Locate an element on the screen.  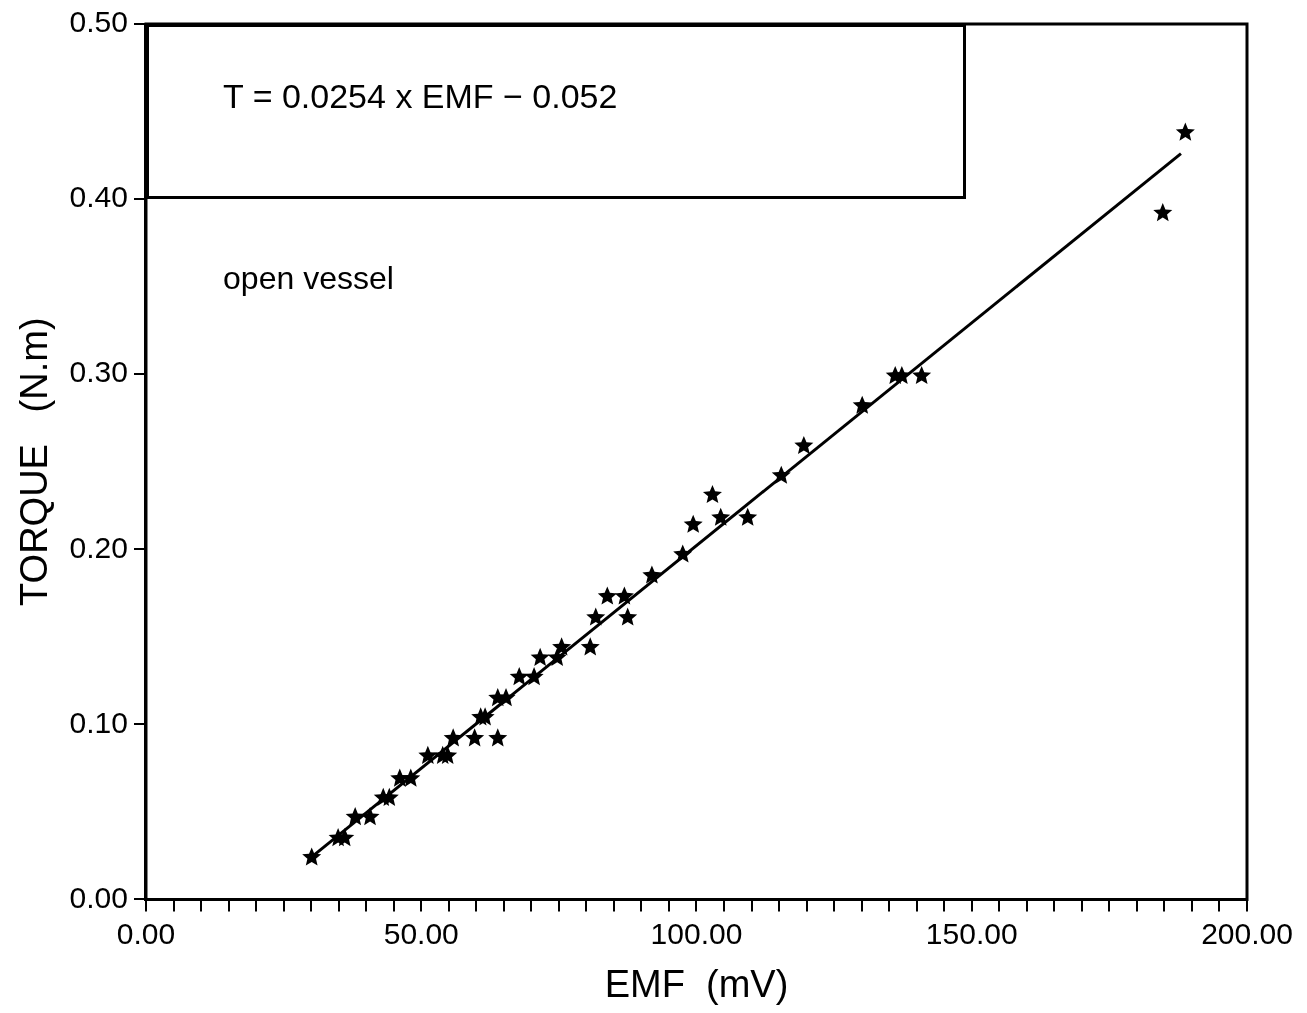
annotation: open vessel is located at coordinates (308, 279).